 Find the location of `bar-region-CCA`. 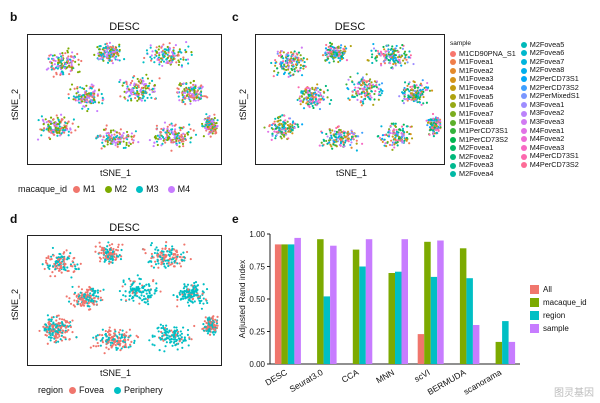

bar-region-CCA is located at coordinates (362, 315).